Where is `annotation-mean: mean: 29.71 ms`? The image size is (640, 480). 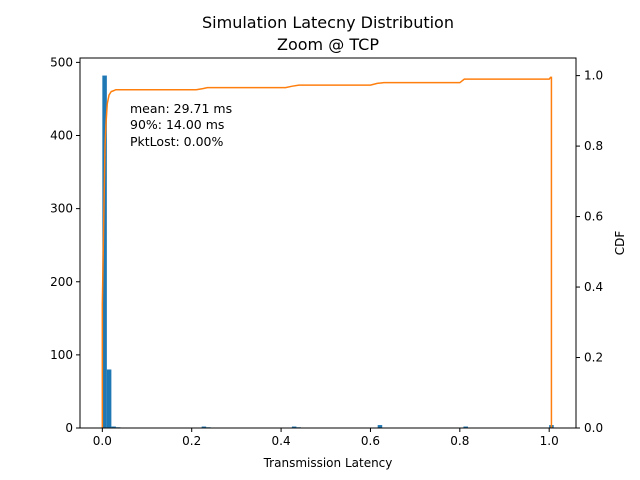
annotation-mean: mean: 29.71 ms is located at coordinates (181, 108).